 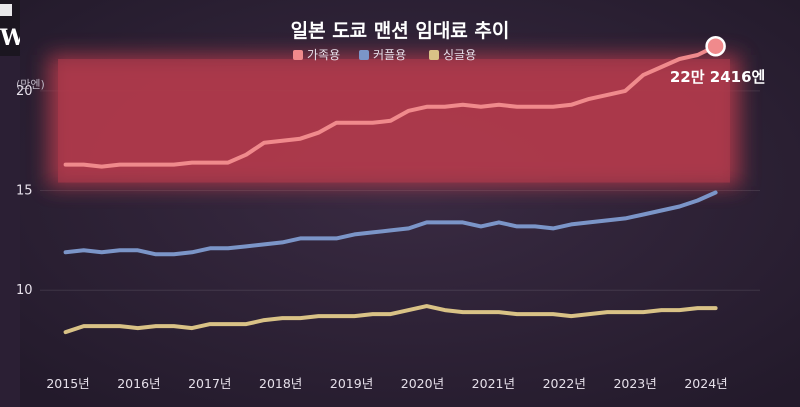 I want to click on legend: 가족용 커플용 싱글용, so click(x=384, y=55).